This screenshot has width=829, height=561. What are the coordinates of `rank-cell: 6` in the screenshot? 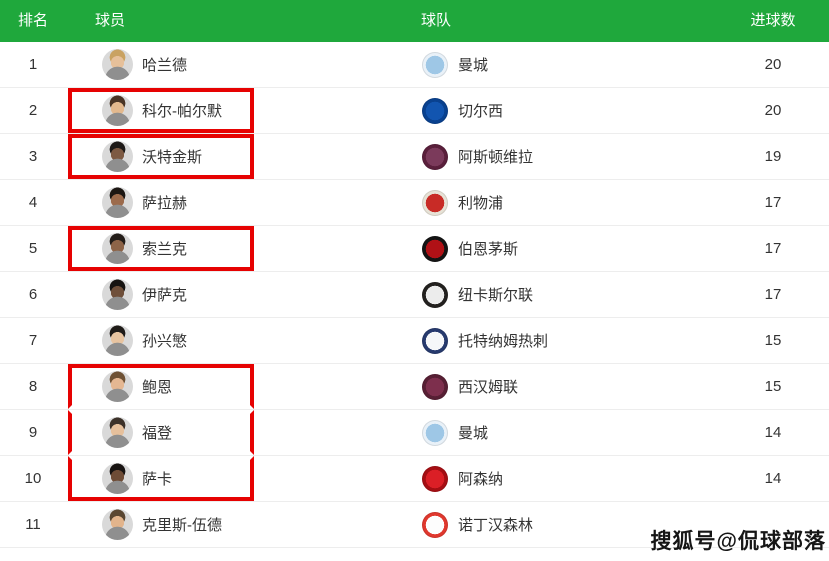 It's located at (33, 294).